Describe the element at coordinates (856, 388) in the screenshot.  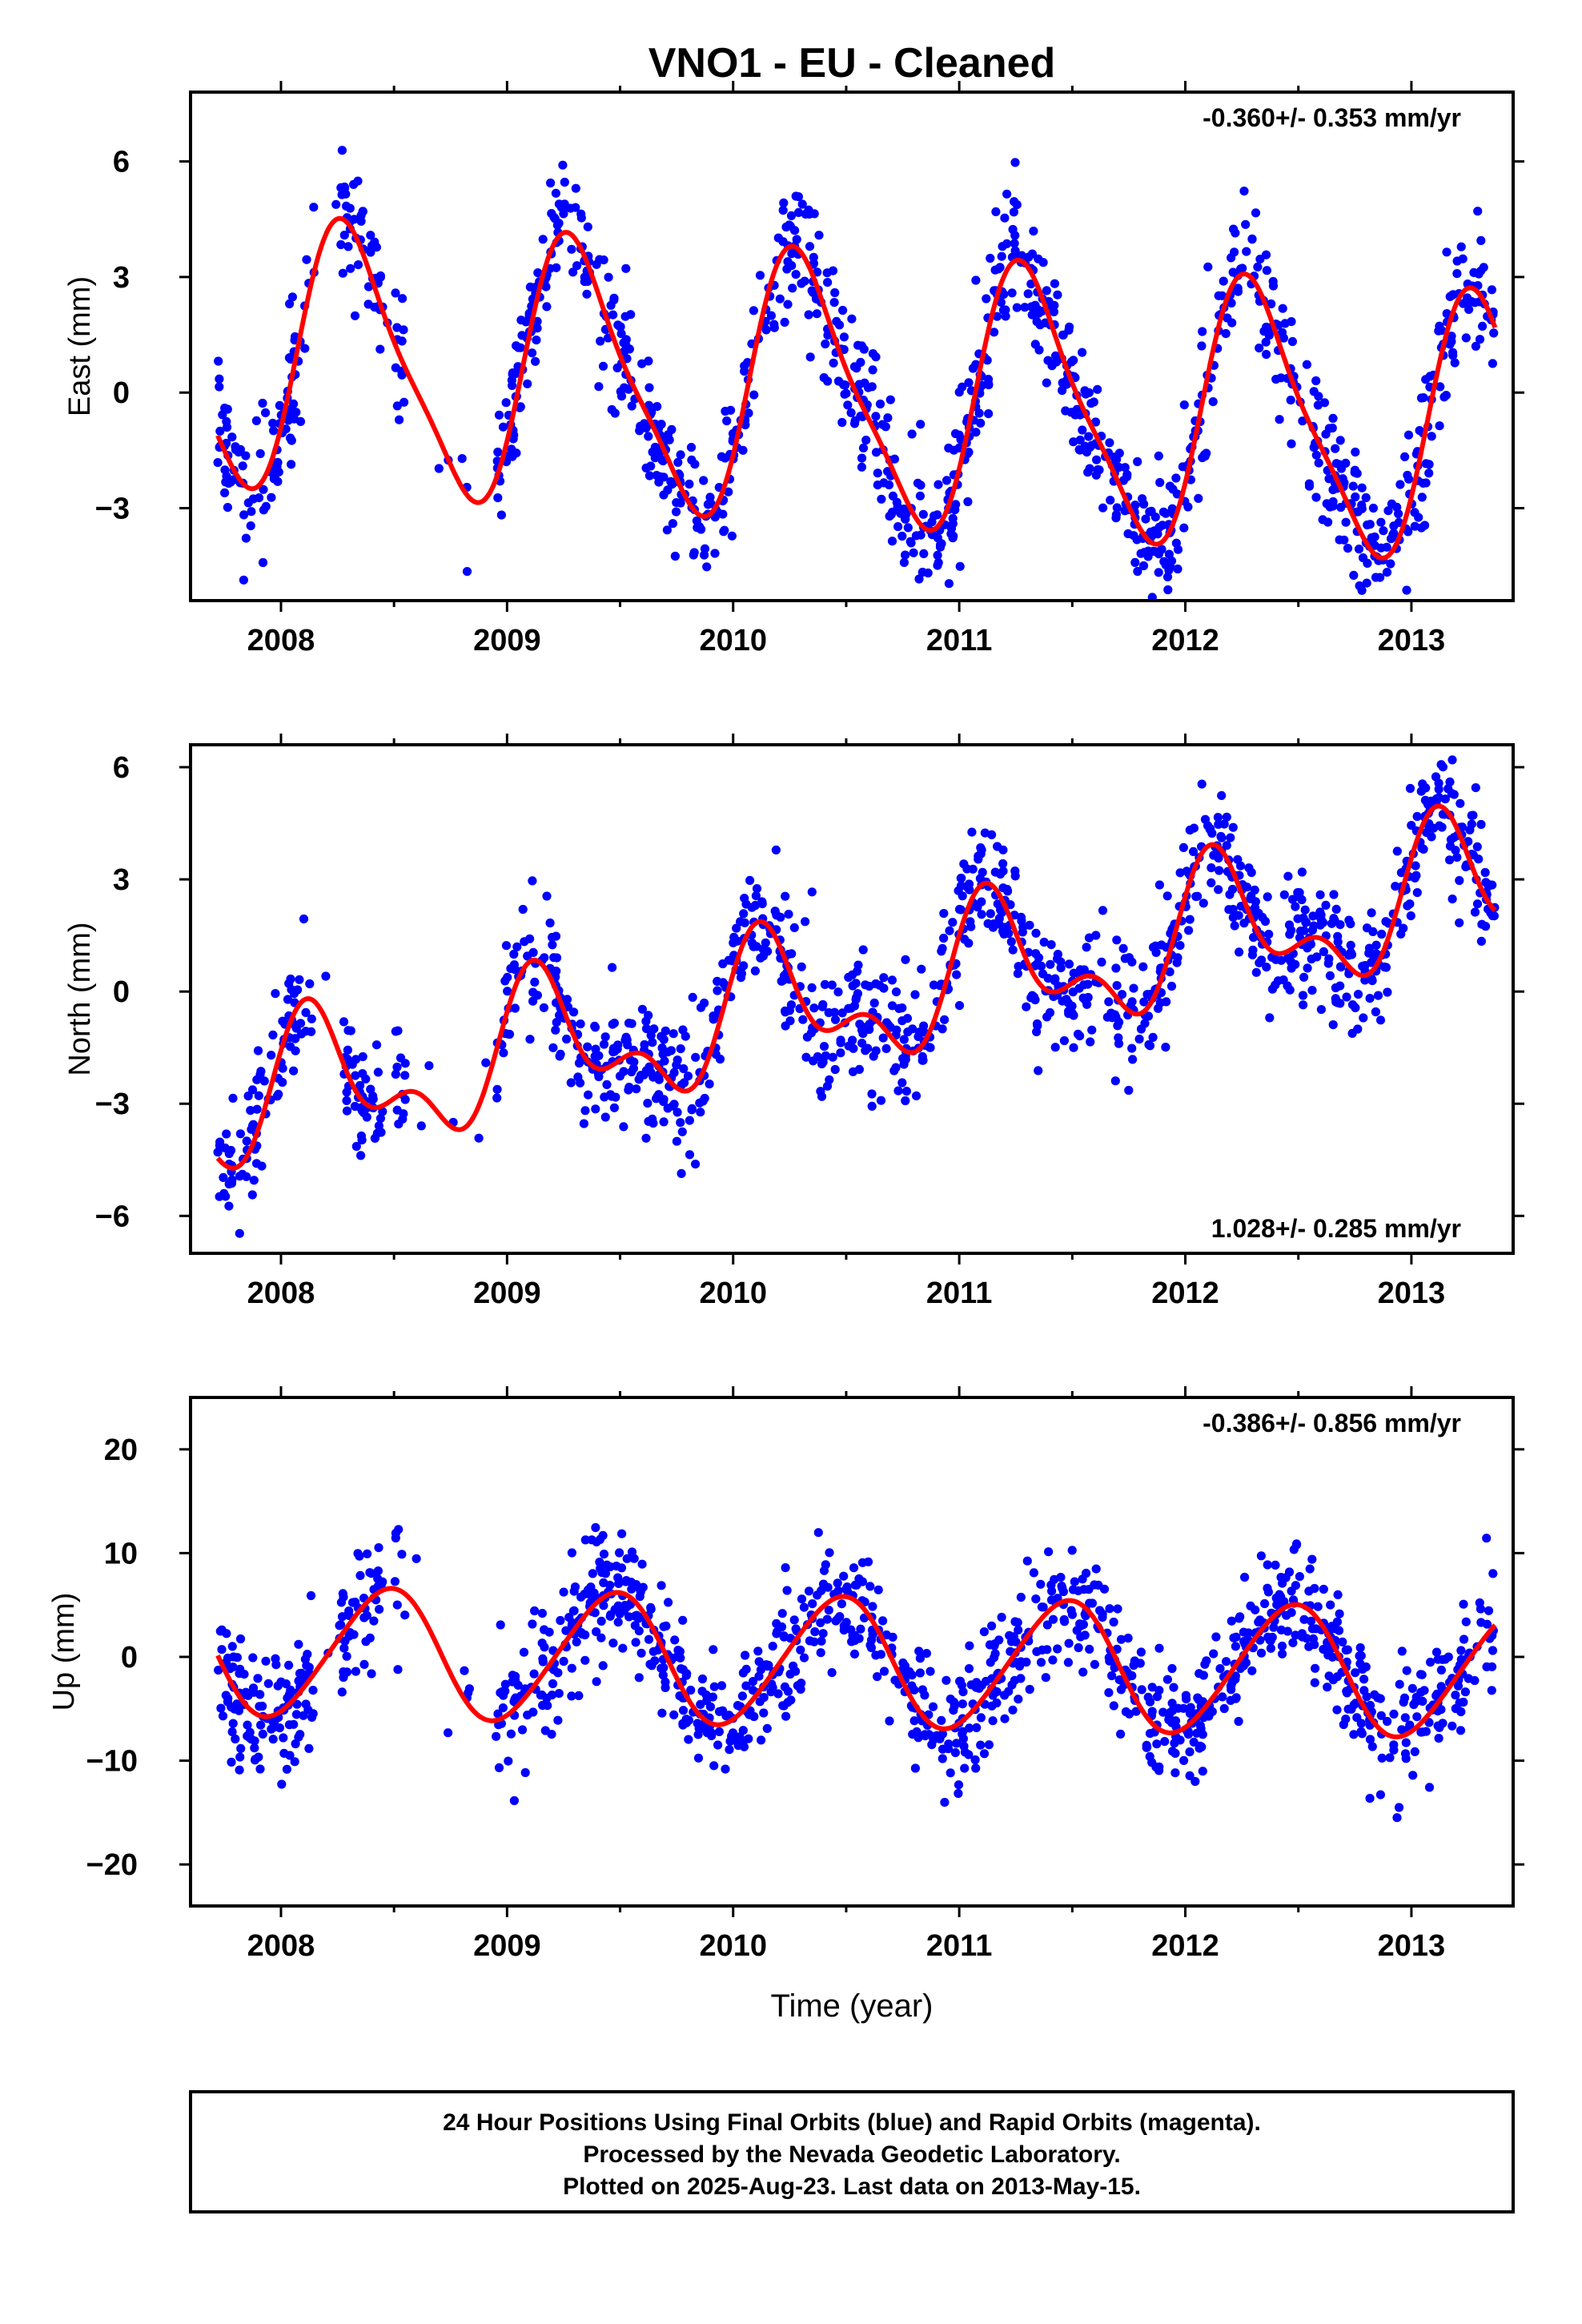
I see `east-model-curve` at that location.